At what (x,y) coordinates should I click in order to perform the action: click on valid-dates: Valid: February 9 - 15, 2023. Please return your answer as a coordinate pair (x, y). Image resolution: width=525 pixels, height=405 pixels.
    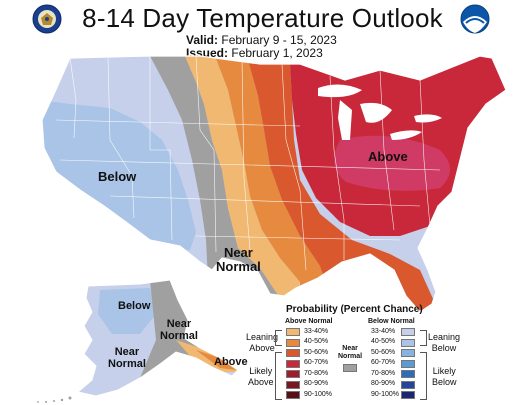
    Looking at the image, I should click on (261, 40).